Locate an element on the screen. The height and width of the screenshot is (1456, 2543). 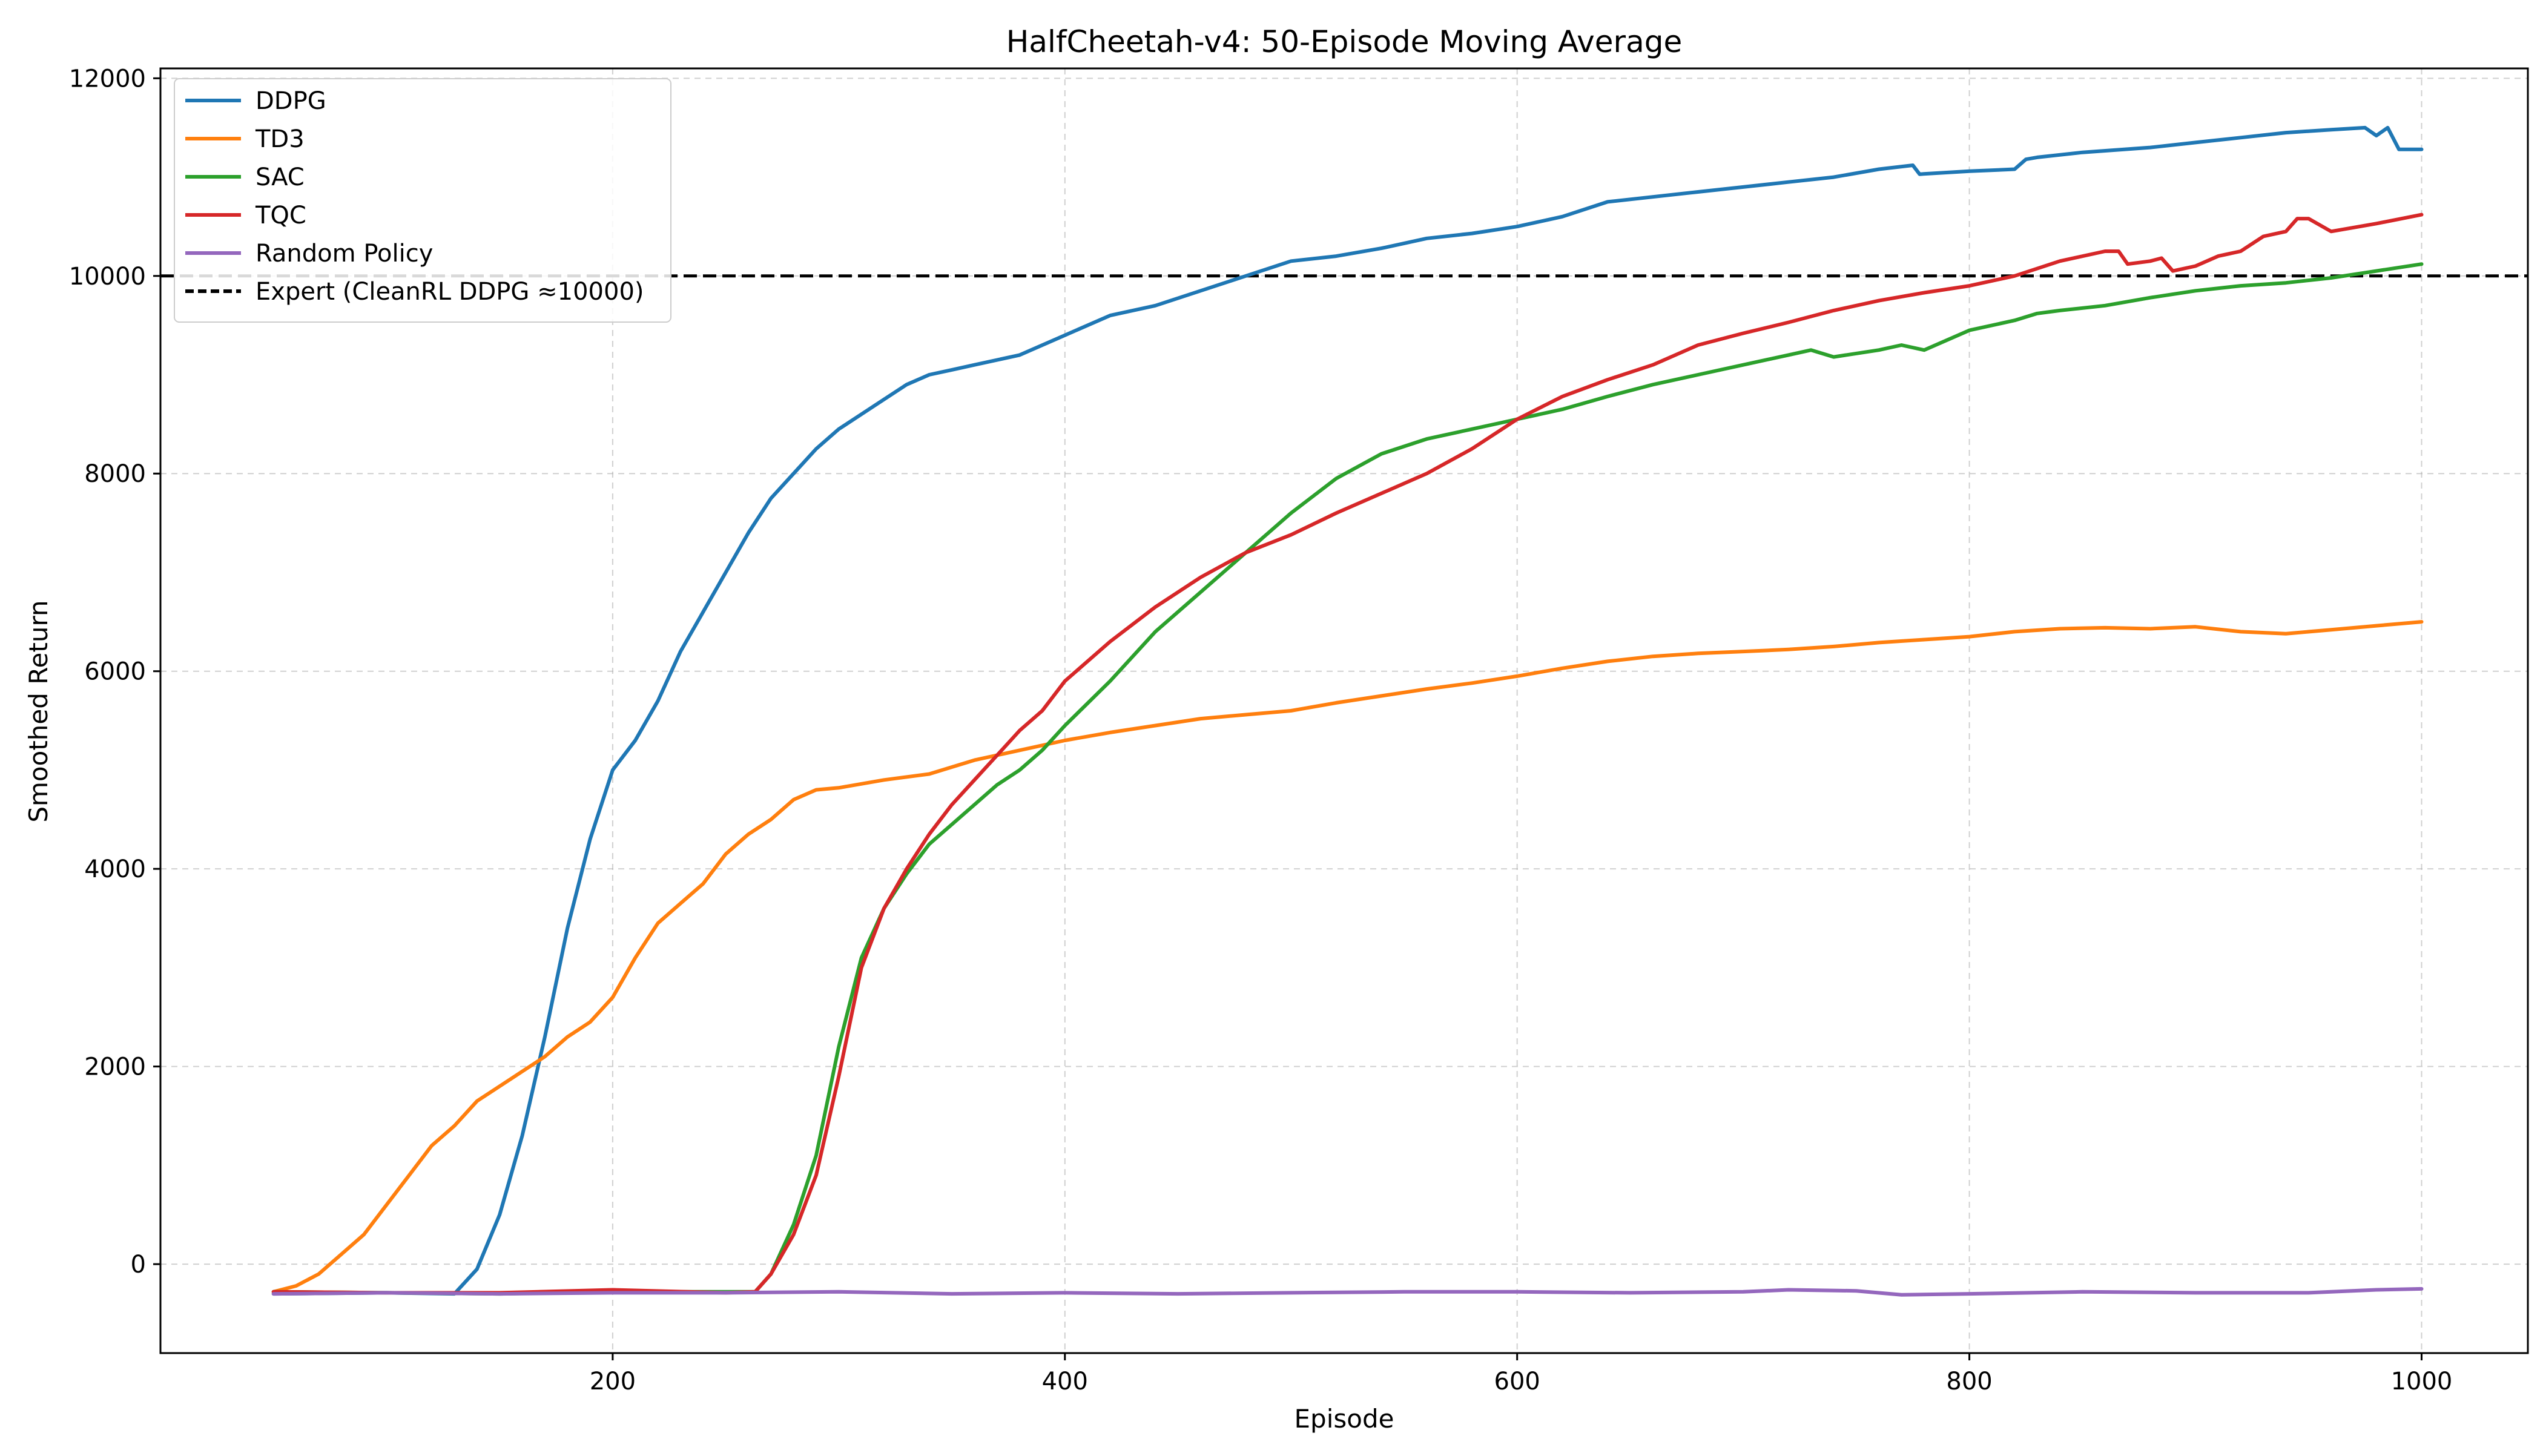
legend-label-ddpg: DDPG is located at coordinates (291, 101).